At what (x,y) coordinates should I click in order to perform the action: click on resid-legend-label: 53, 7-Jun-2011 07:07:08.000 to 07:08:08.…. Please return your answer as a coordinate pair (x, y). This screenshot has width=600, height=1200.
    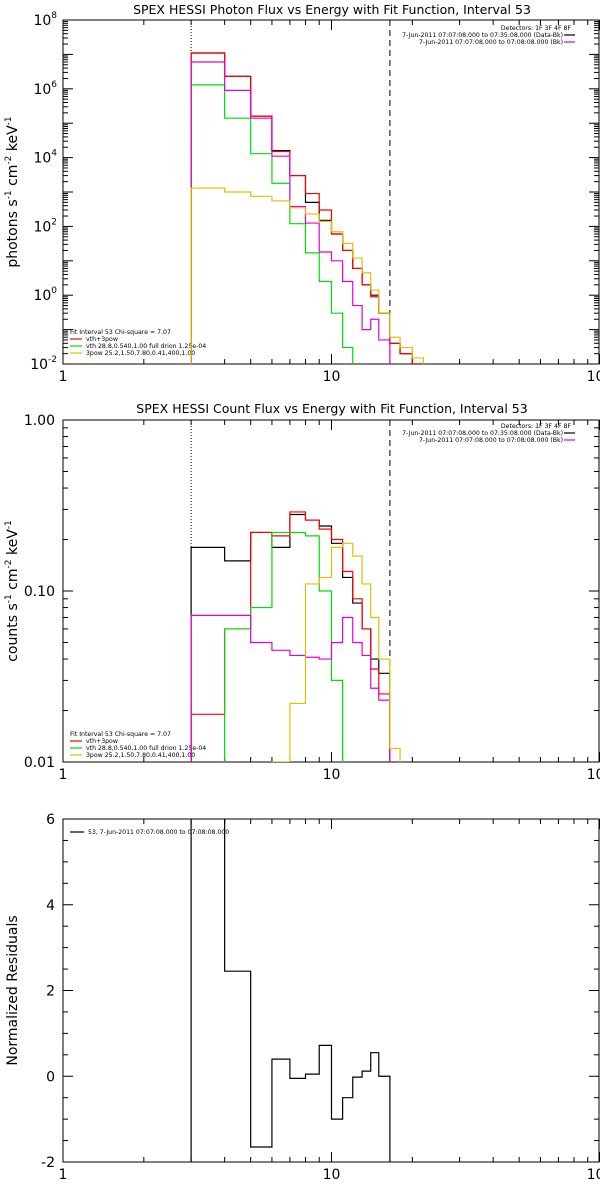
    Looking at the image, I should click on (158, 832).